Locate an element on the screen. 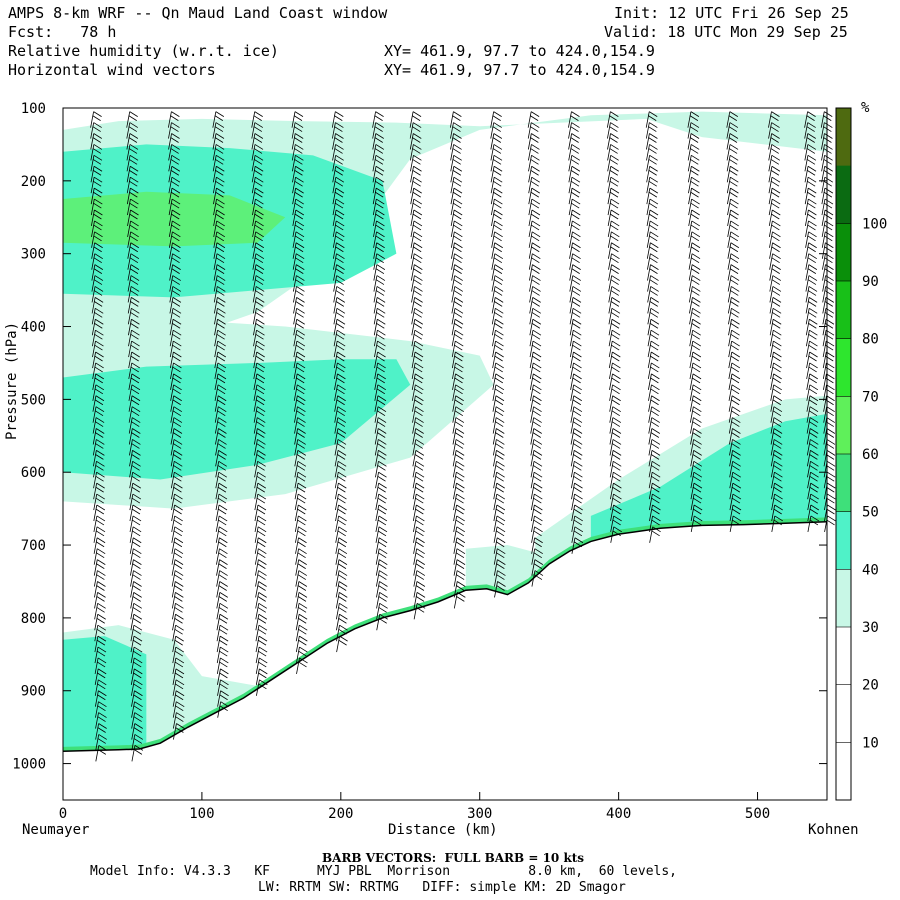 This screenshot has width=900, height=900. y-tick-label: 300 is located at coordinates (33, 255).